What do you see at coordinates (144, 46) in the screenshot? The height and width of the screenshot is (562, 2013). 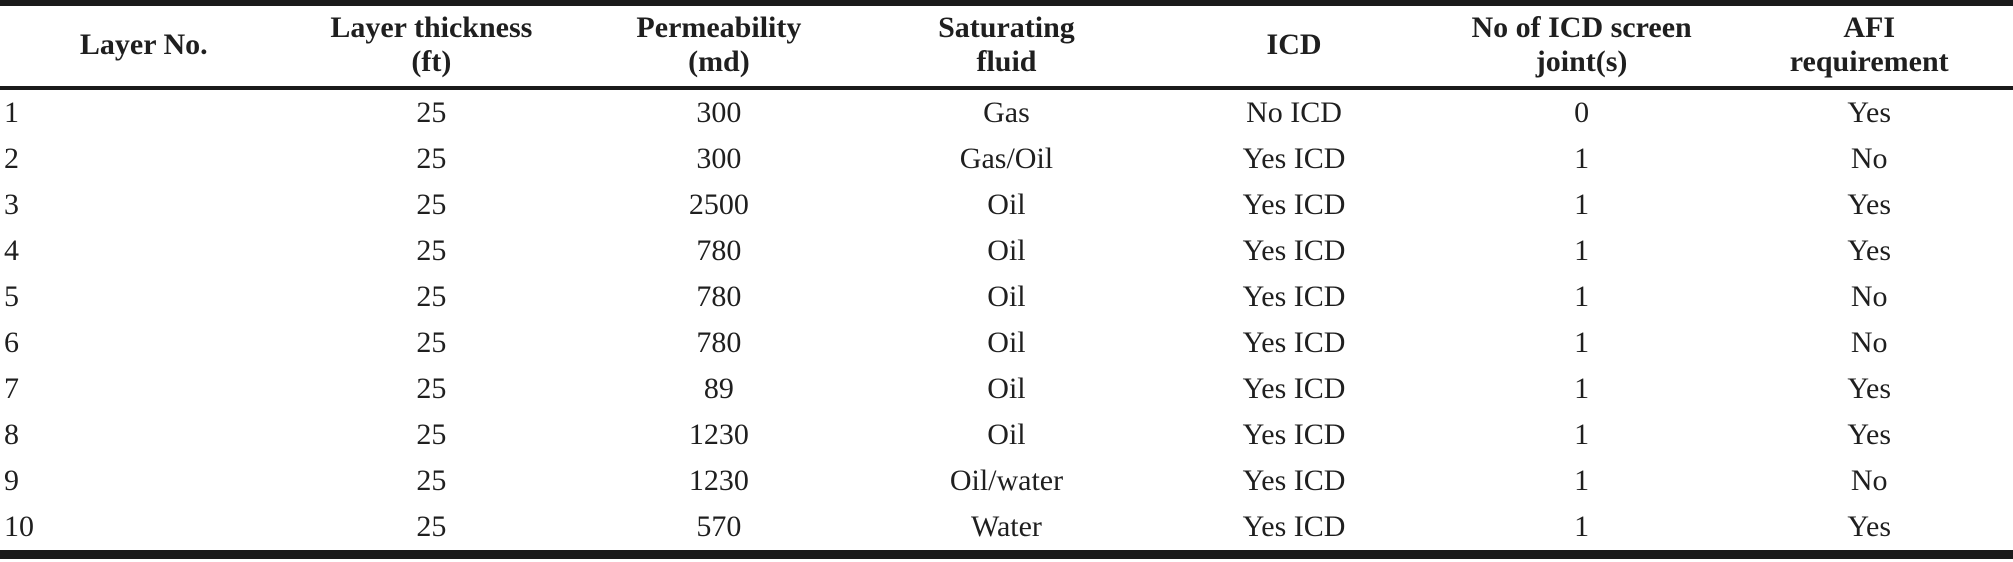 I see `col-header-layer-no: Layer No.` at bounding box center [144, 46].